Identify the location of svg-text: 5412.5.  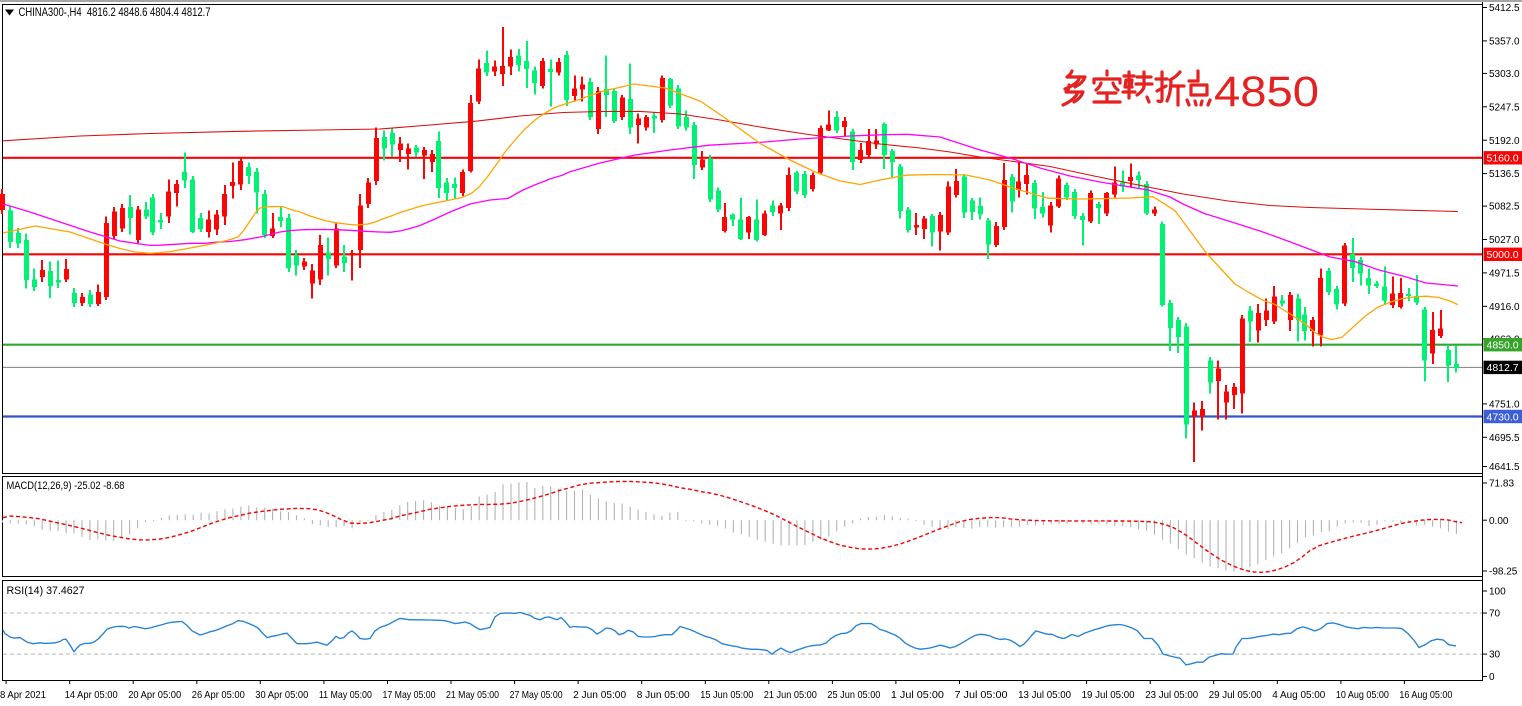
(1504, 8).